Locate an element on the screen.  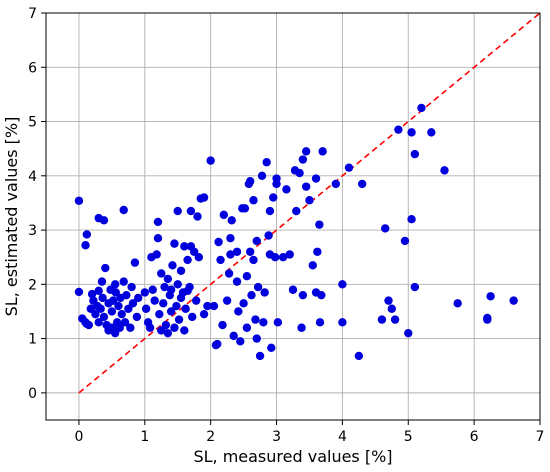
x-tick-label: 4 is located at coordinates (342, 437).